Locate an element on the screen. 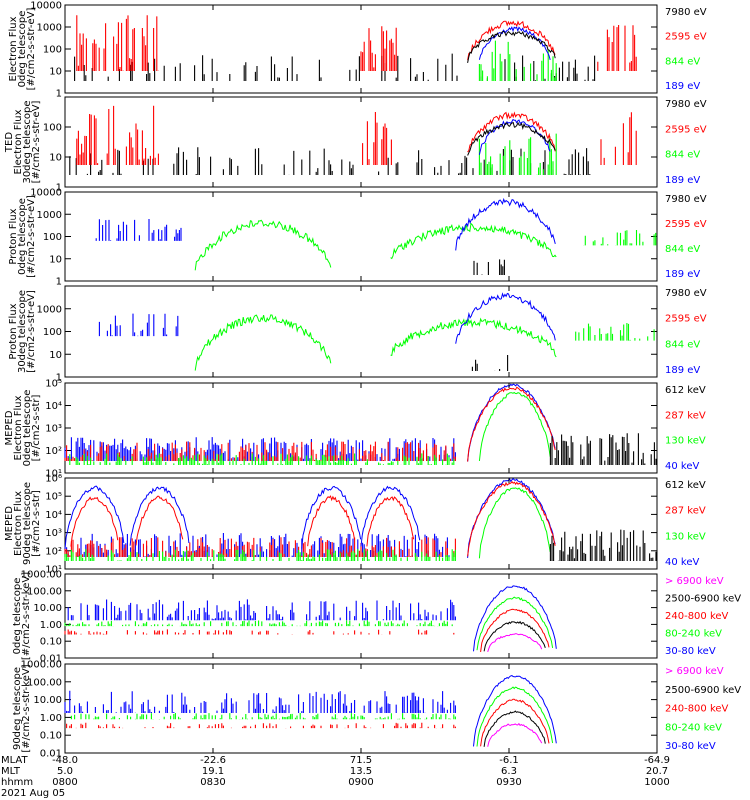  x-tick-label-mlt: 5.0 is located at coordinates (65, 771).